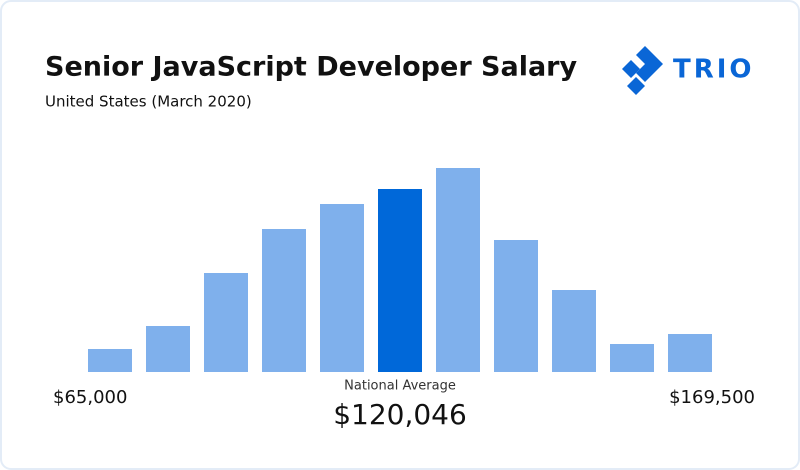 The height and width of the screenshot is (470, 800). I want to click on average-value: $120,046, so click(400, 414).